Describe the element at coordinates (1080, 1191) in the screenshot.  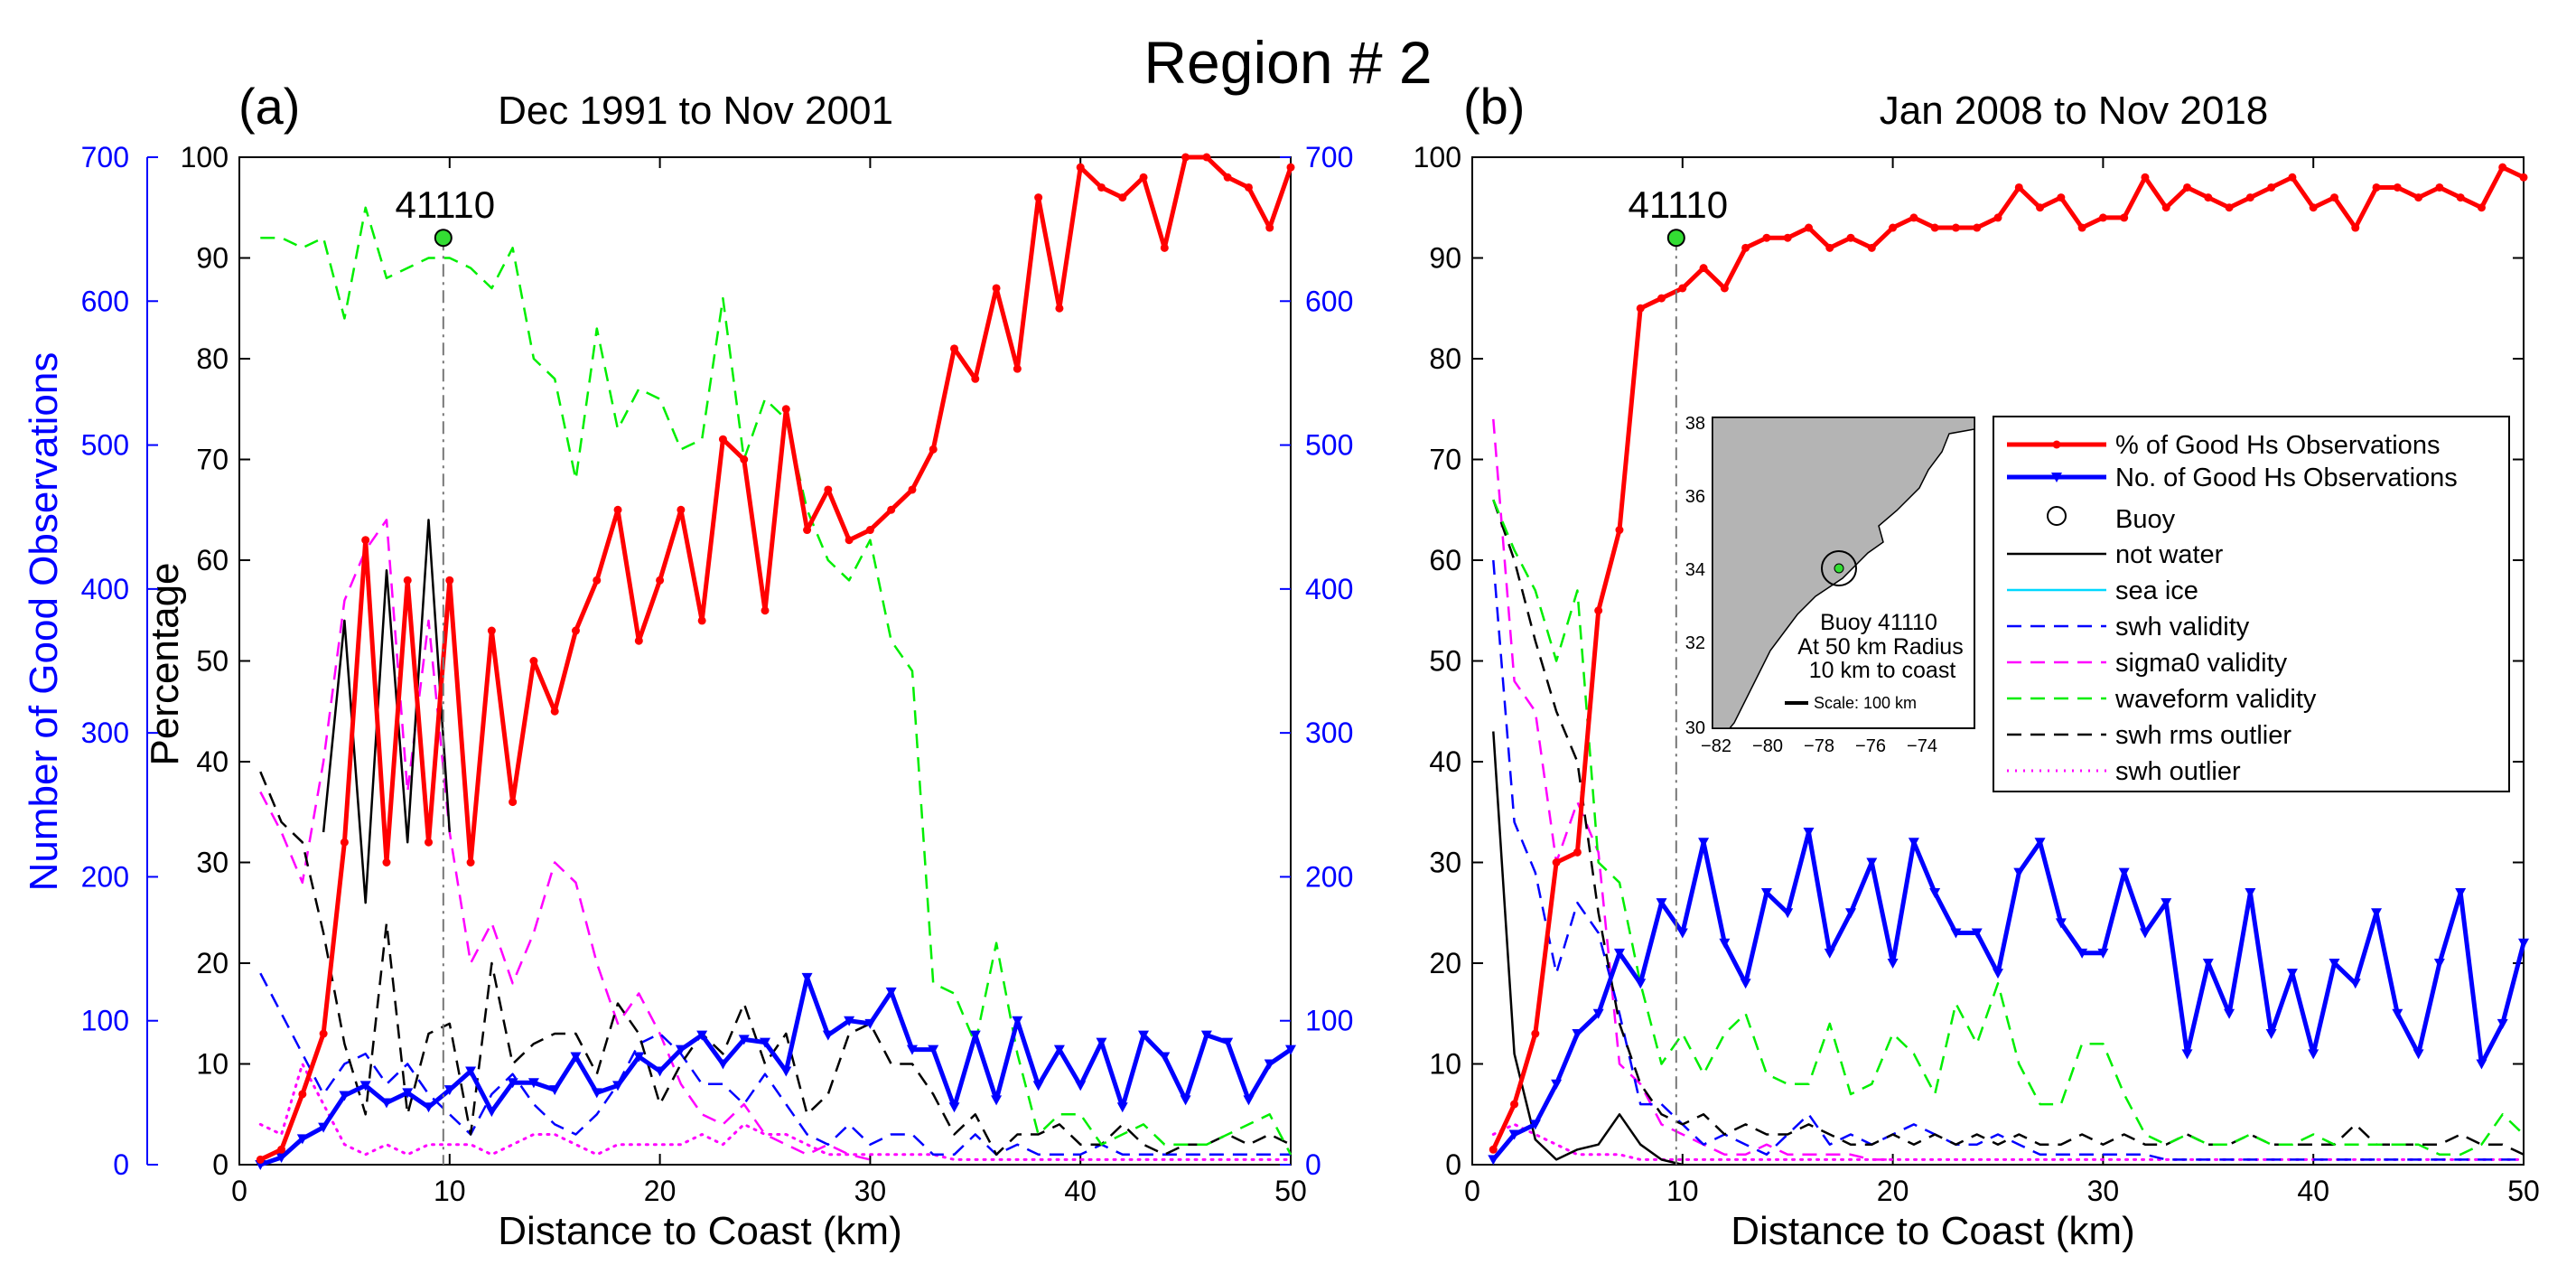
I see `x-tick-label: 40` at that location.